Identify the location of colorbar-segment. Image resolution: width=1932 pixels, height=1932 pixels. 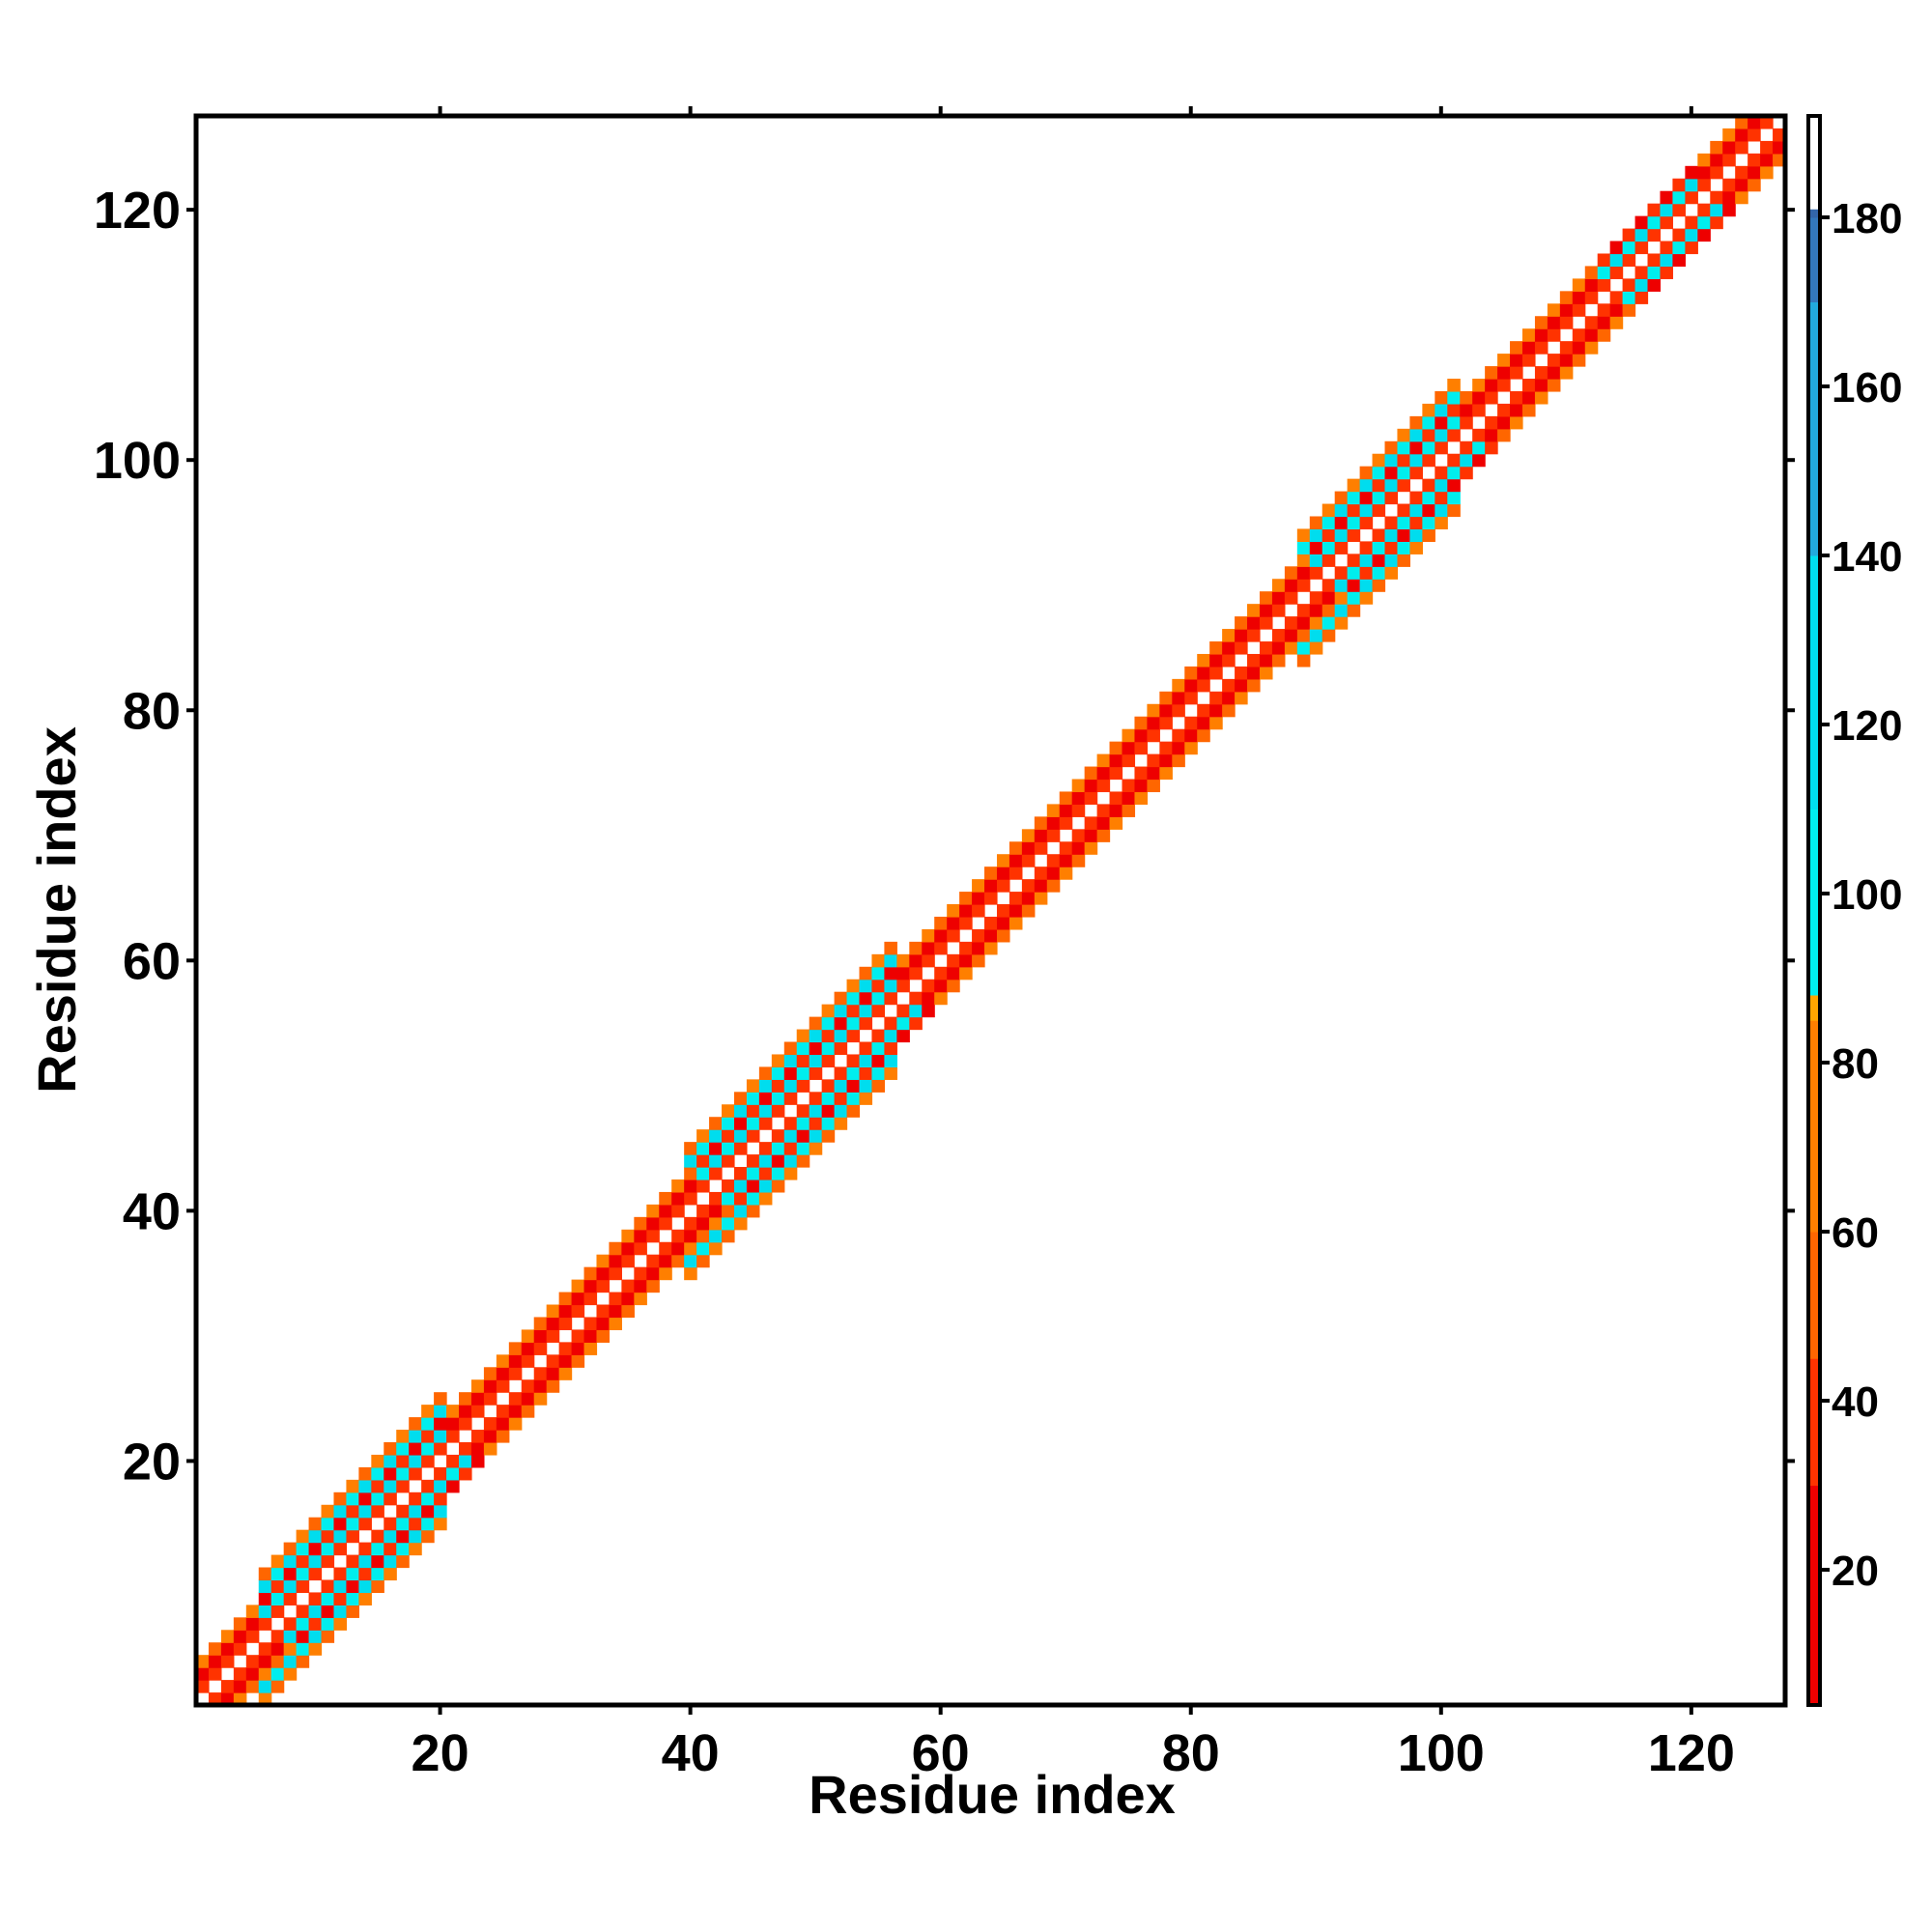
(1814, 1595).